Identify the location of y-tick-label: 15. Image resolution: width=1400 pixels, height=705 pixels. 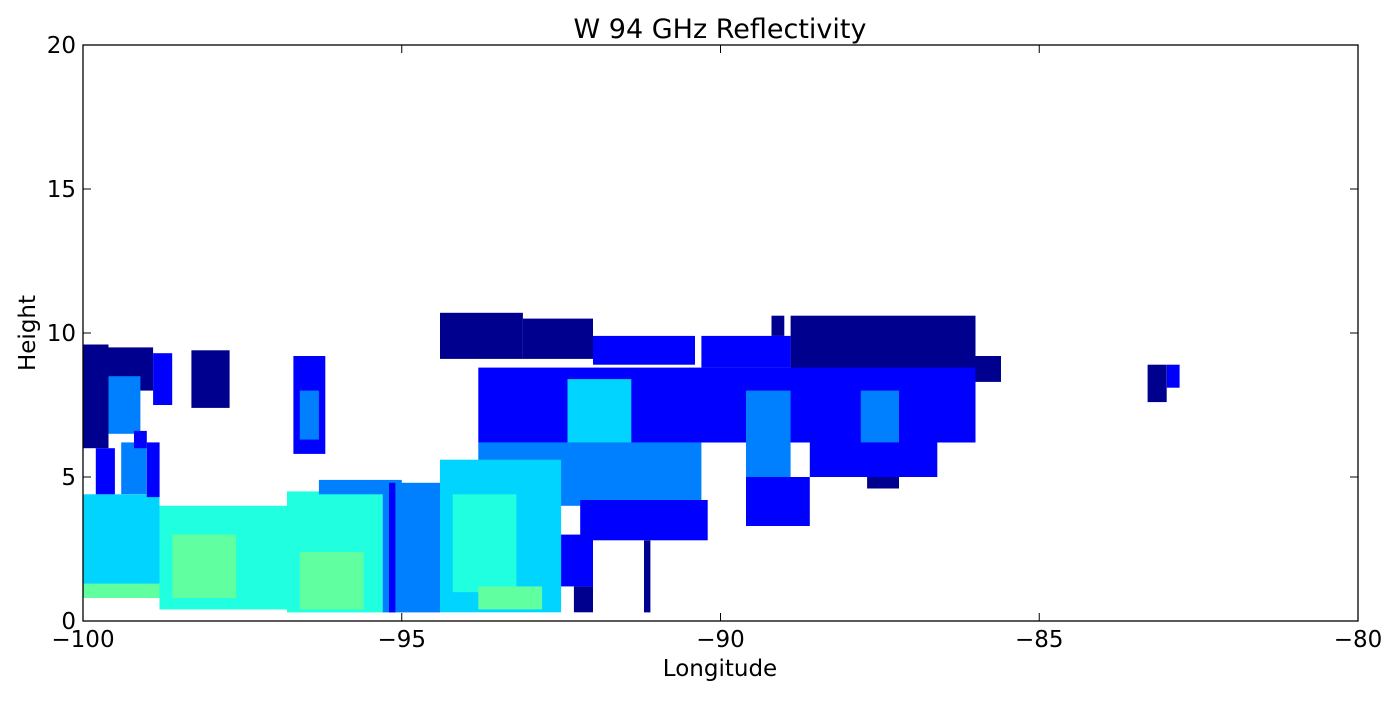
(61, 190).